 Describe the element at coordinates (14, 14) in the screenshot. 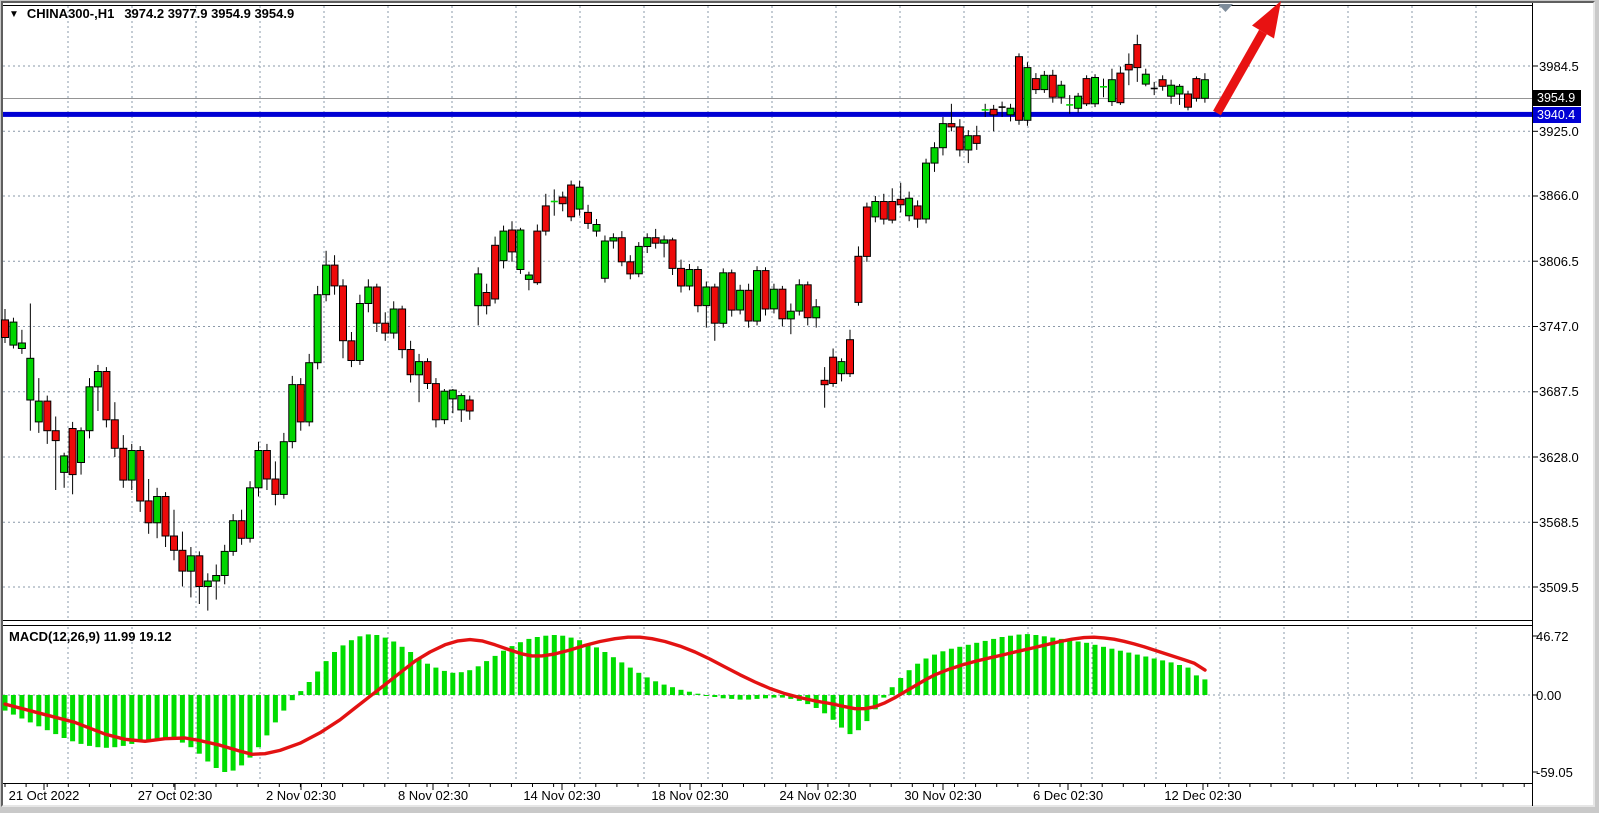

I see `symbol-dropdown-icon: ▼` at that location.